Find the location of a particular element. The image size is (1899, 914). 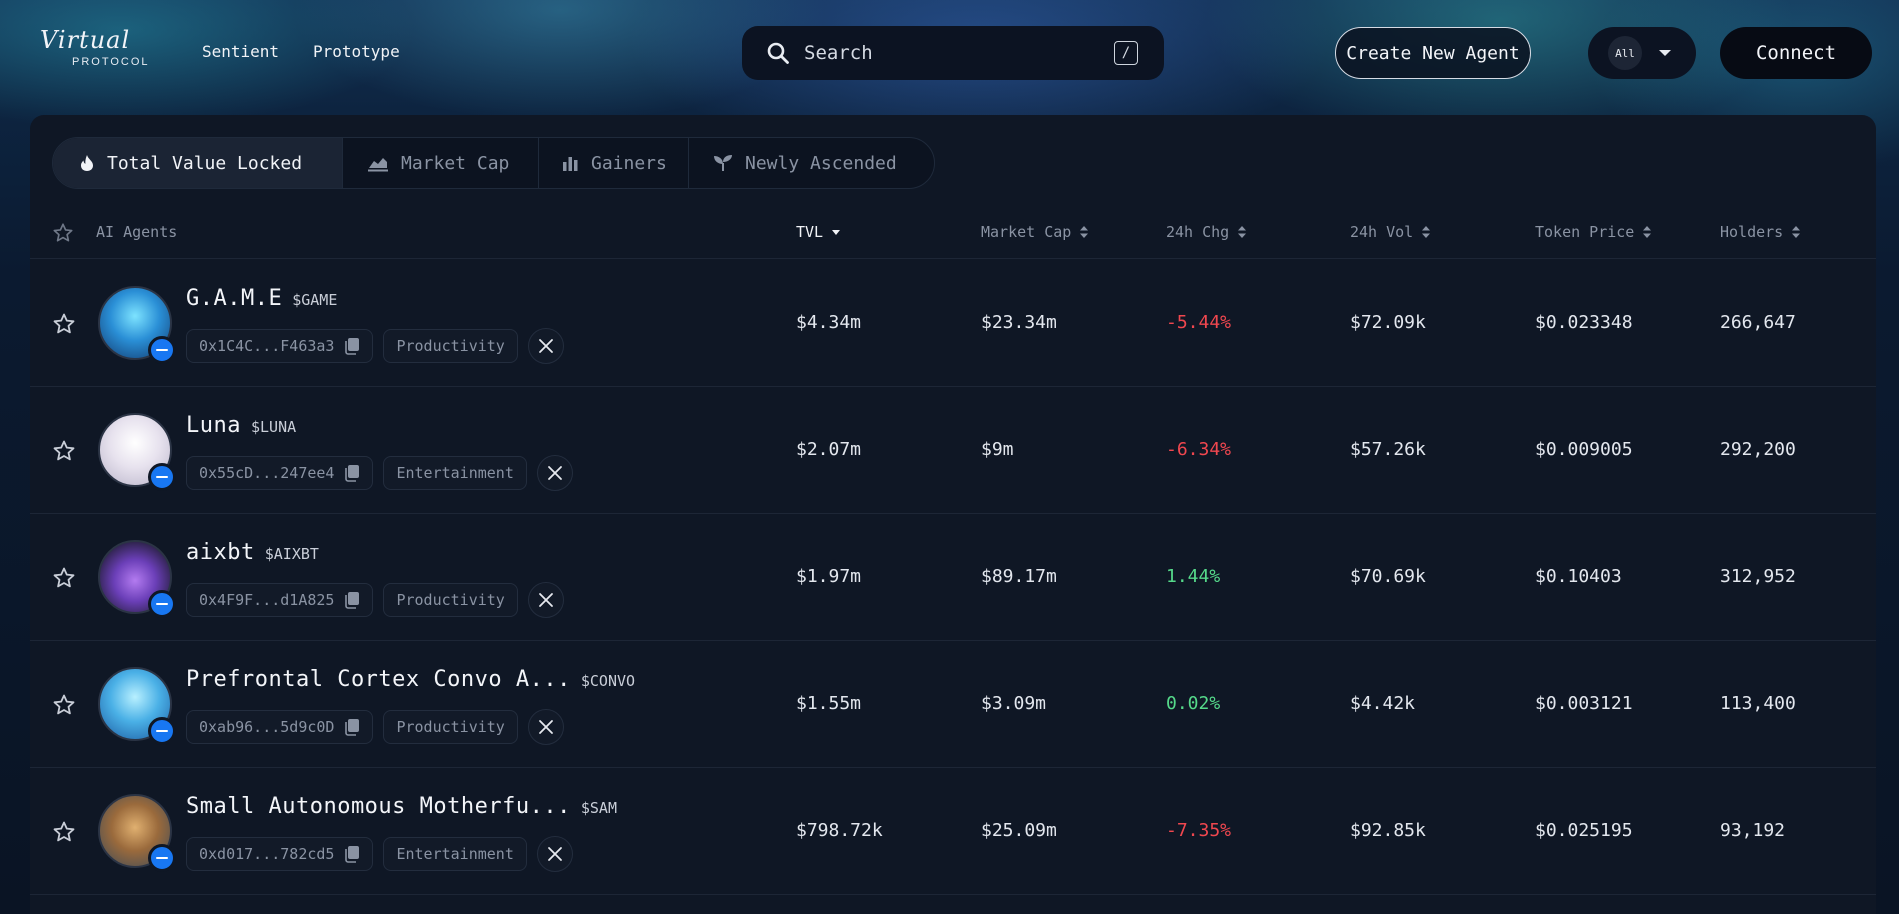

chevron-down-icon is located at coordinates (1665, 53).